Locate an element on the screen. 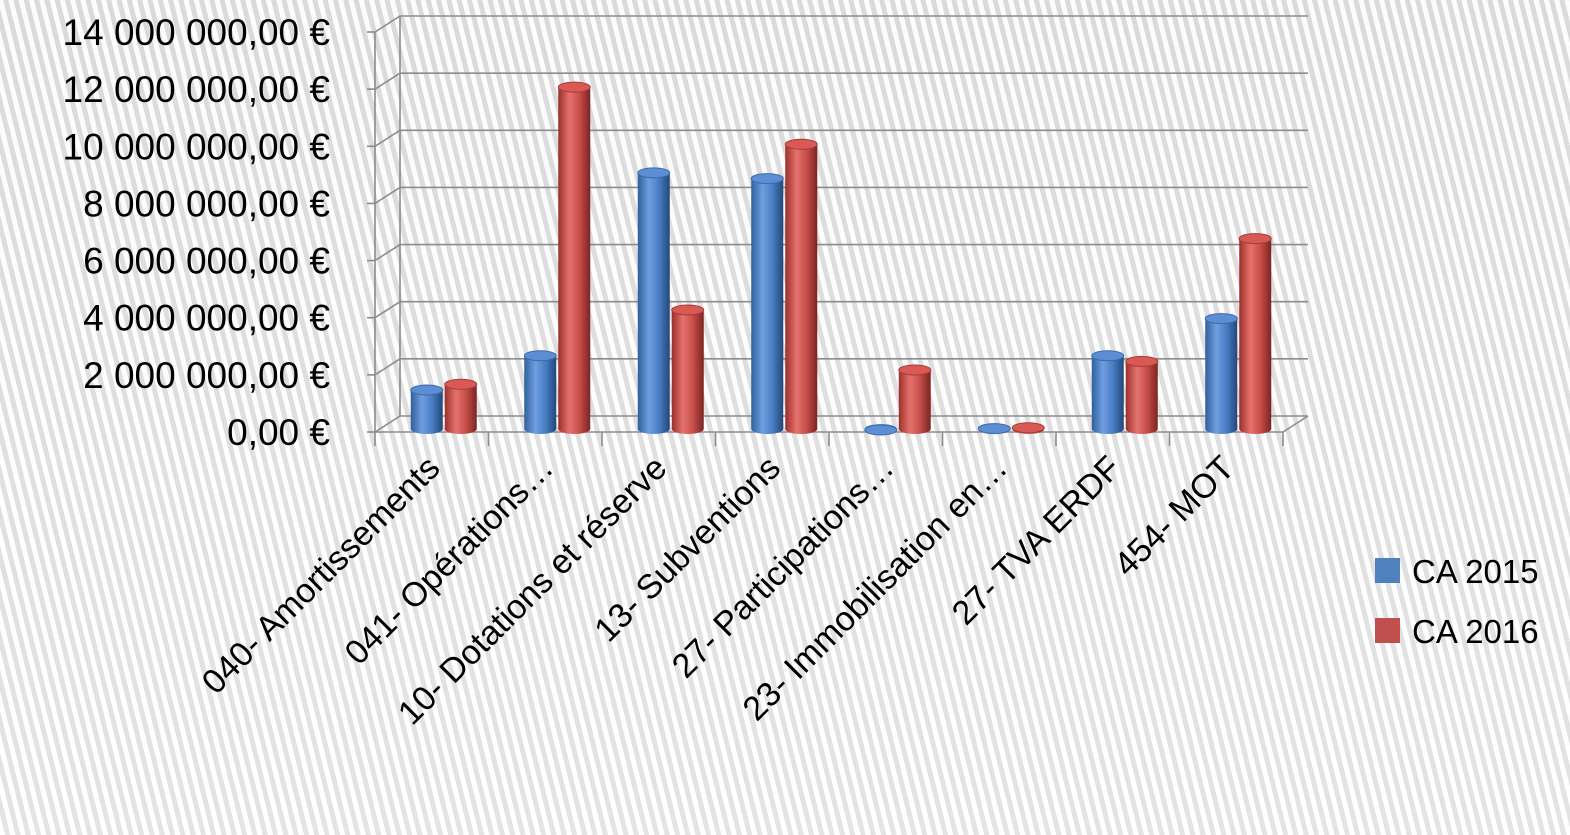  y-tick-label: 0,00 € is located at coordinates (278, 432).